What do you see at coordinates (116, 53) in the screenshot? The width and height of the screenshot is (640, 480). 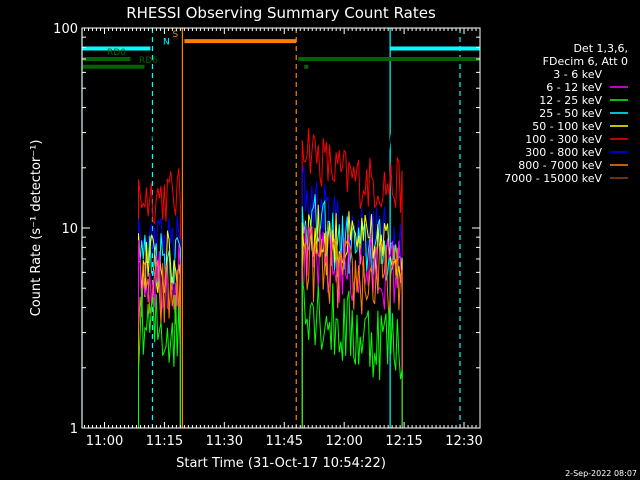 I see `status-label-rd0: RD0` at bounding box center [116, 53].